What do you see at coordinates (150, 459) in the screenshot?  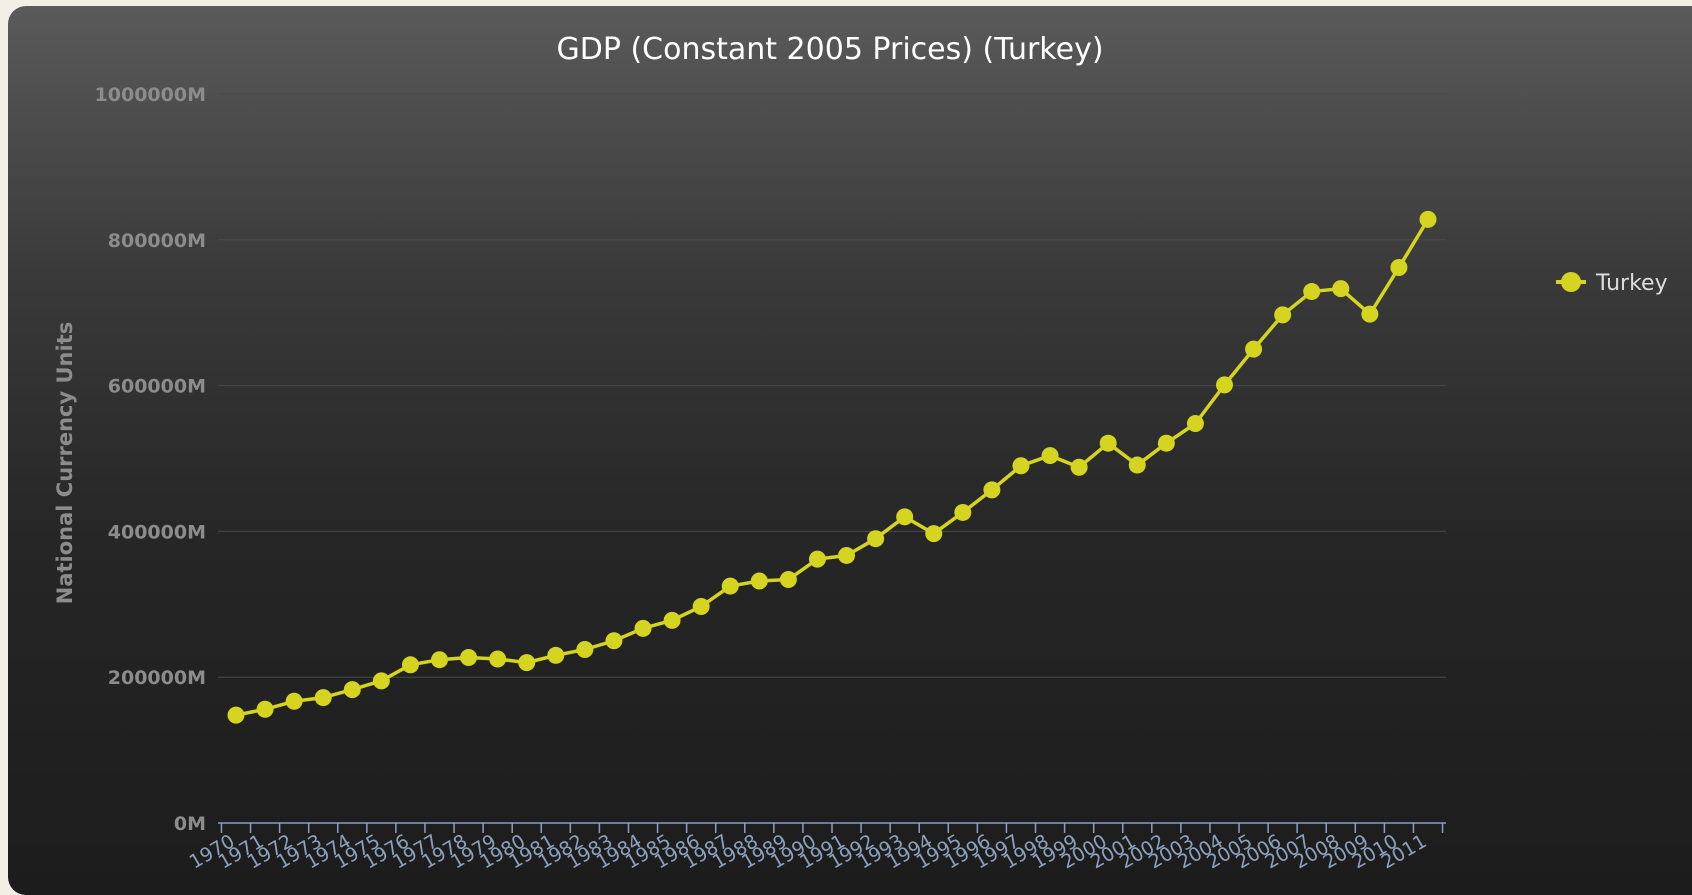 I see `y-axis-ticks: 0M 200000M 400000M 600000M 800000M 1000000M` at bounding box center [150, 459].